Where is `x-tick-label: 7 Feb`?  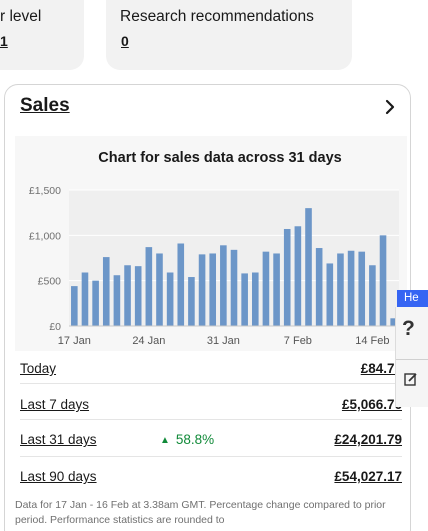 x-tick-label: 7 Feb is located at coordinates (298, 341).